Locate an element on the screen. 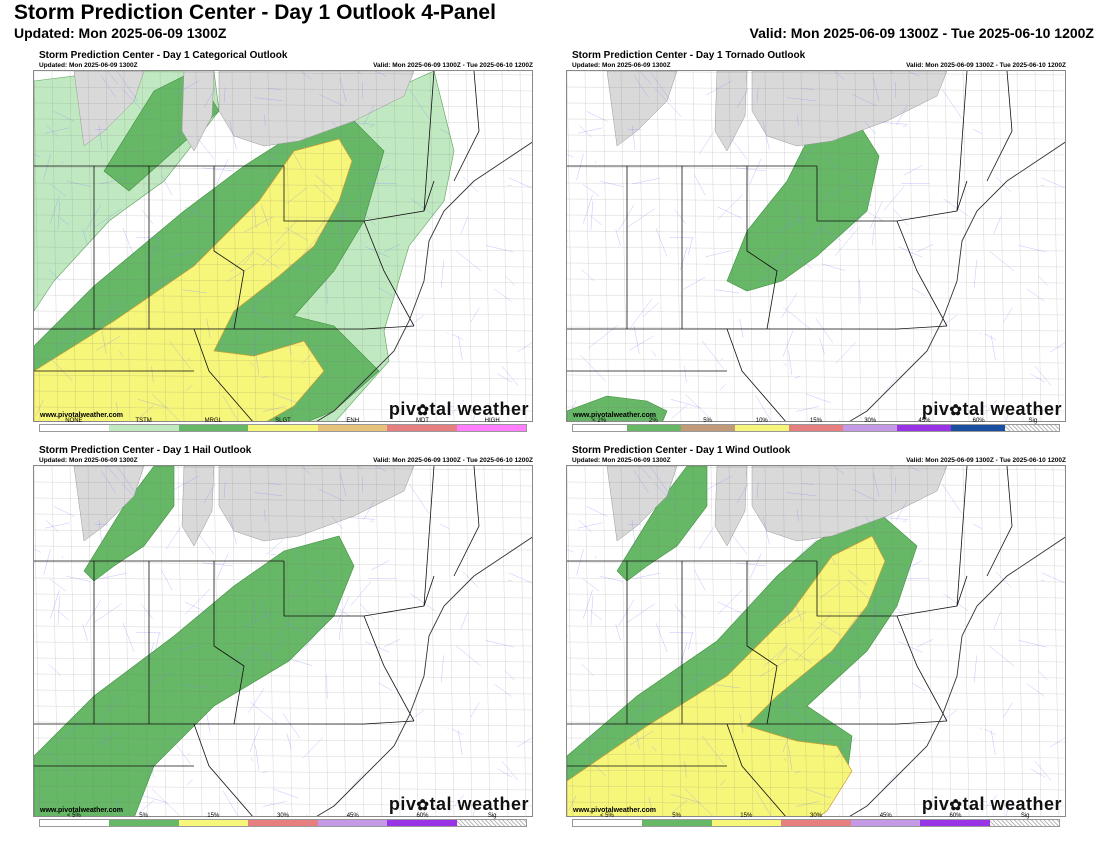 Image resolution: width=1100 pixels, height=850 pixels. brand-logo: piv✿tal weather is located at coordinates (458, 409).